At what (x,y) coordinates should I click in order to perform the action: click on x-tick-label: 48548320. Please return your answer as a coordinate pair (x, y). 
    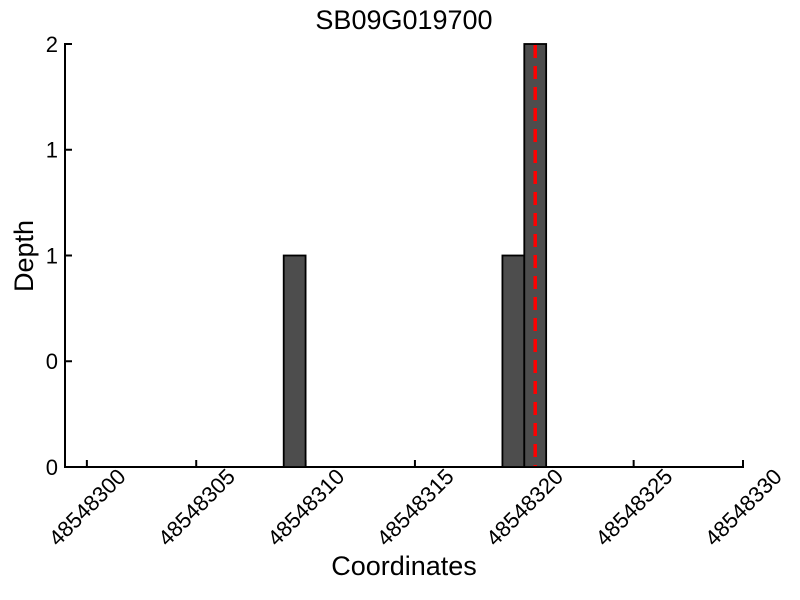
    Looking at the image, I should click on (524, 507).